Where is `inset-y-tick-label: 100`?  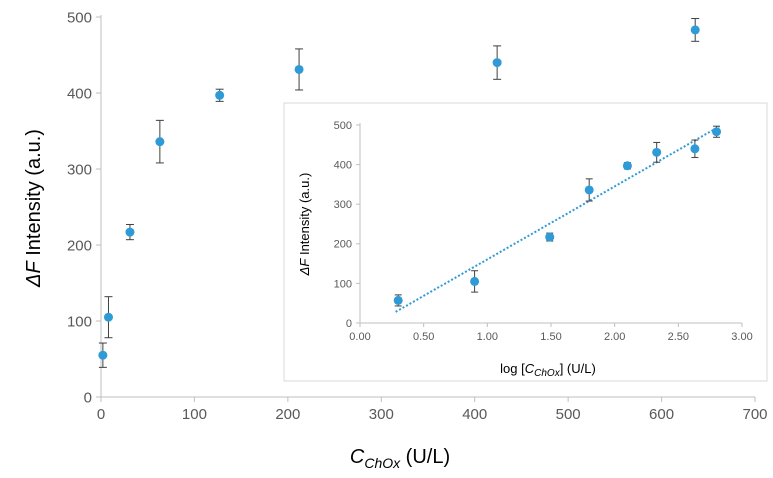 inset-y-tick-label: 100 is located at coordinates (343, 284).